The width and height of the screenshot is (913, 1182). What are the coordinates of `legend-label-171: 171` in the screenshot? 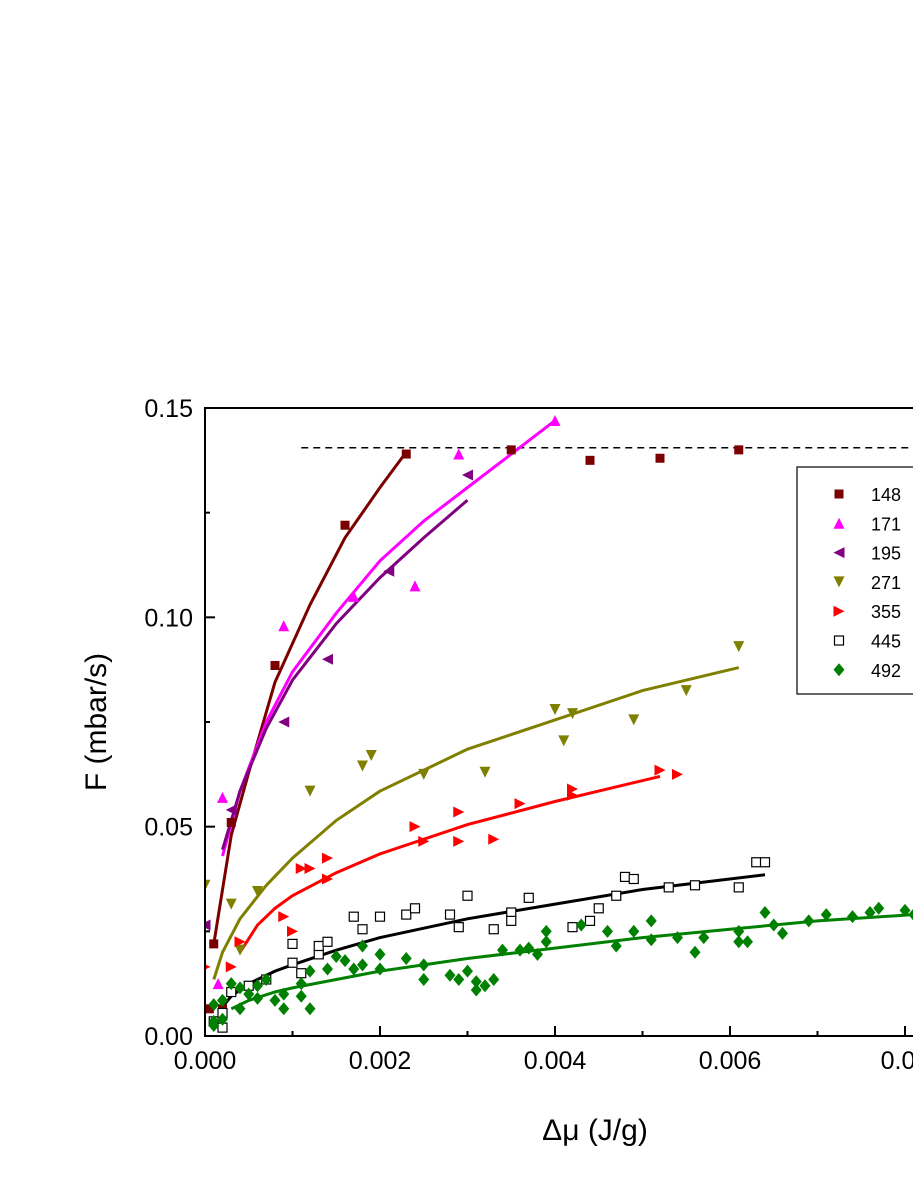 It's located at (886, 524).